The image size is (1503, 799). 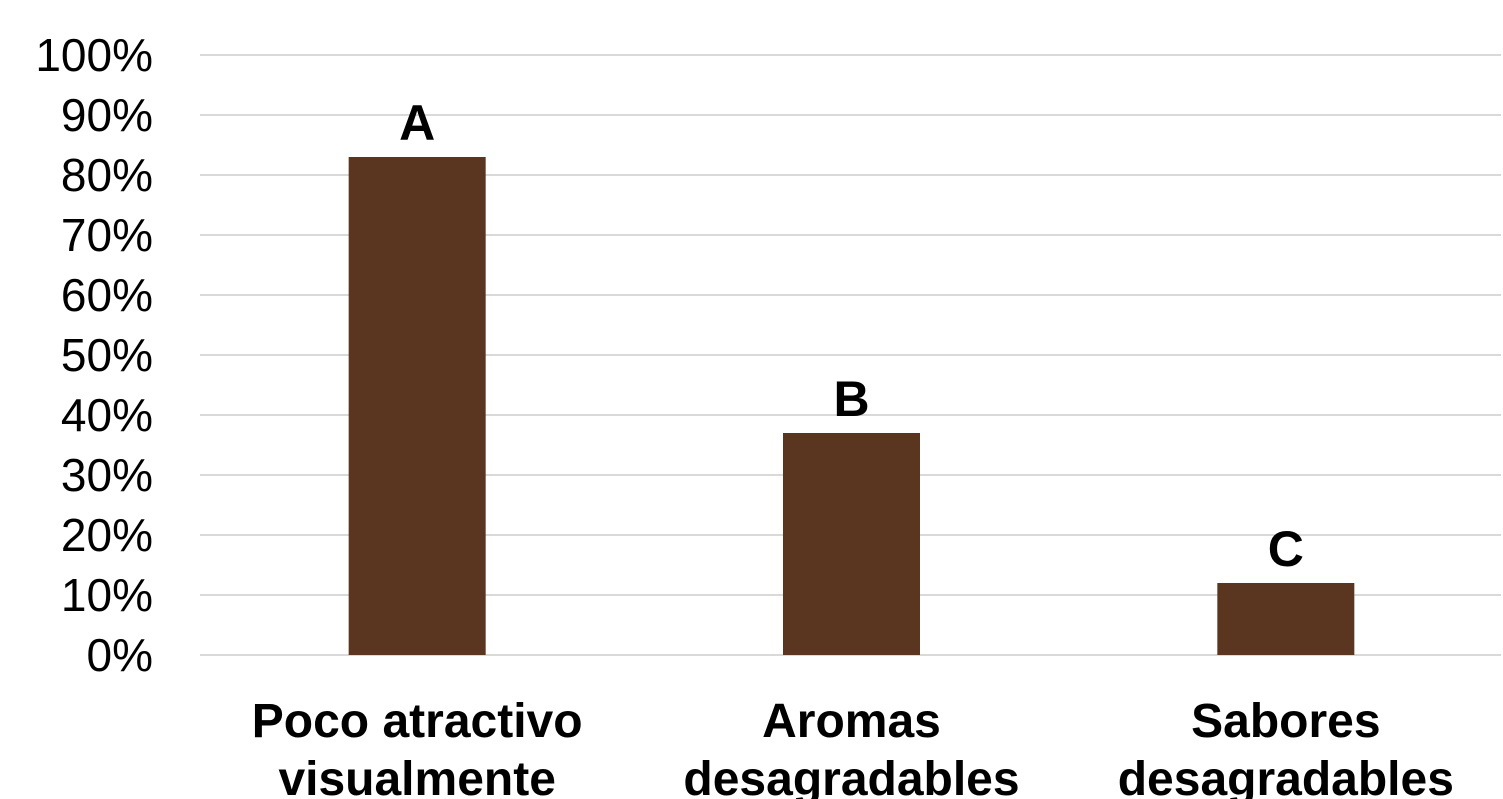 What do you see at coordinates (107, 235) in the screenshot?
I see `y-tick-label: 70%` at bounding box center [107, 235].